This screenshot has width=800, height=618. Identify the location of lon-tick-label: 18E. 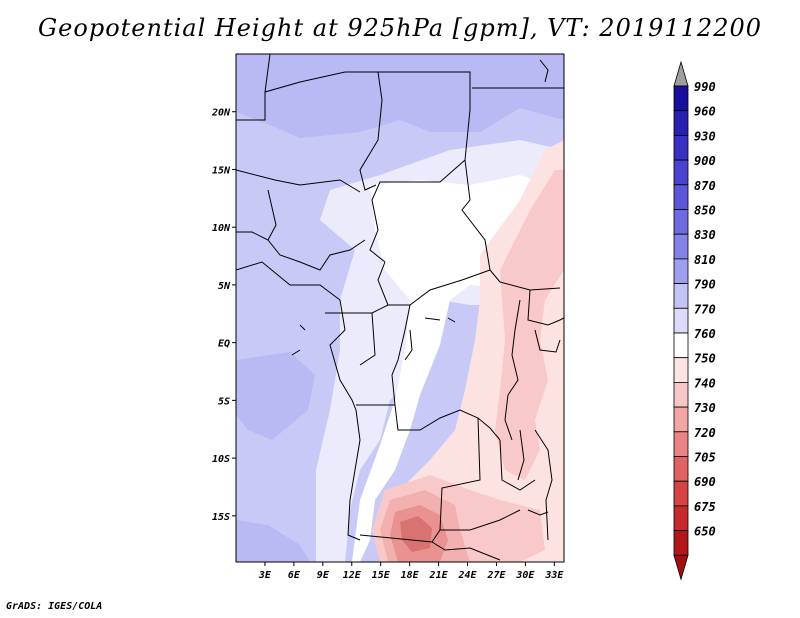
(410, 575).